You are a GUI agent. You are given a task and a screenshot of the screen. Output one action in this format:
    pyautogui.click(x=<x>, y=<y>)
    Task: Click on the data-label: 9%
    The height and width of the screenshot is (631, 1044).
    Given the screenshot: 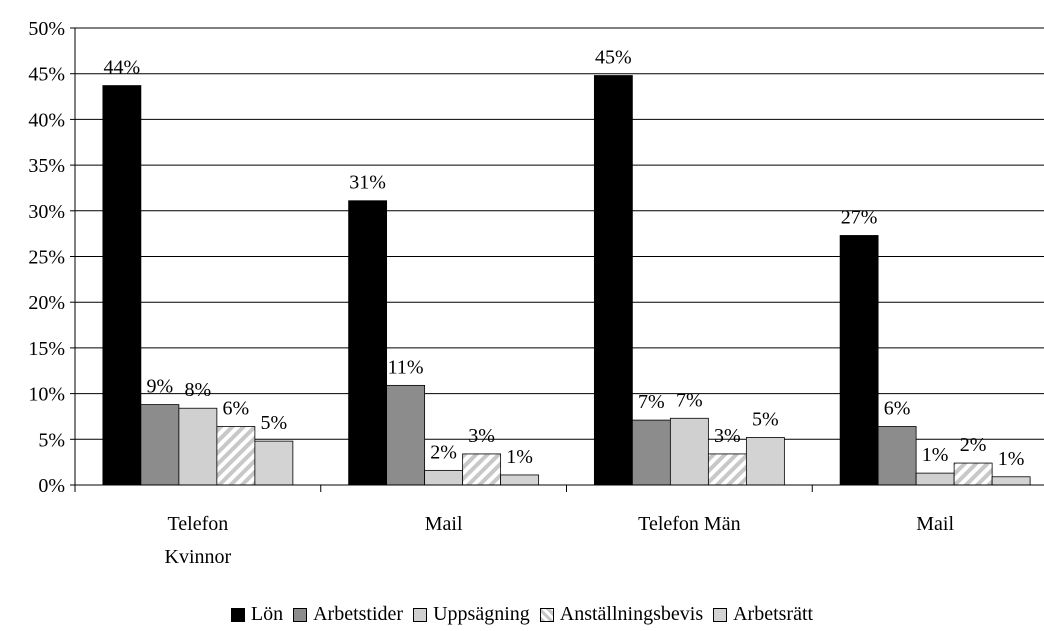 What is the action you would take?
    pyautogui.click(x=160, y=387)
    